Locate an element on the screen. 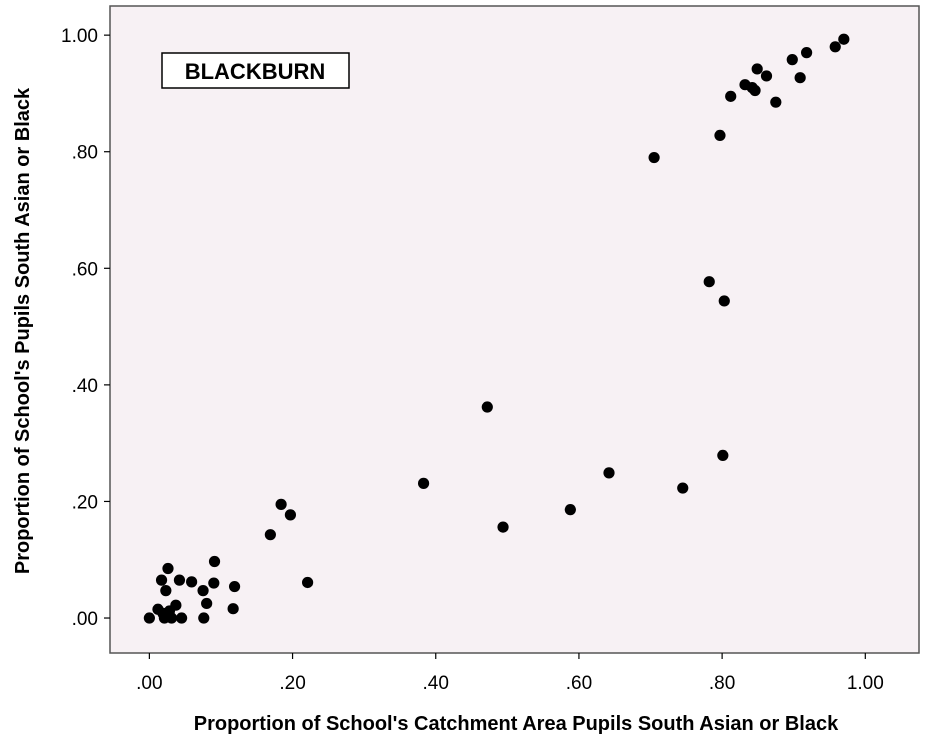  y-tick-label: 1.00 is located at coordinates (79, 36).